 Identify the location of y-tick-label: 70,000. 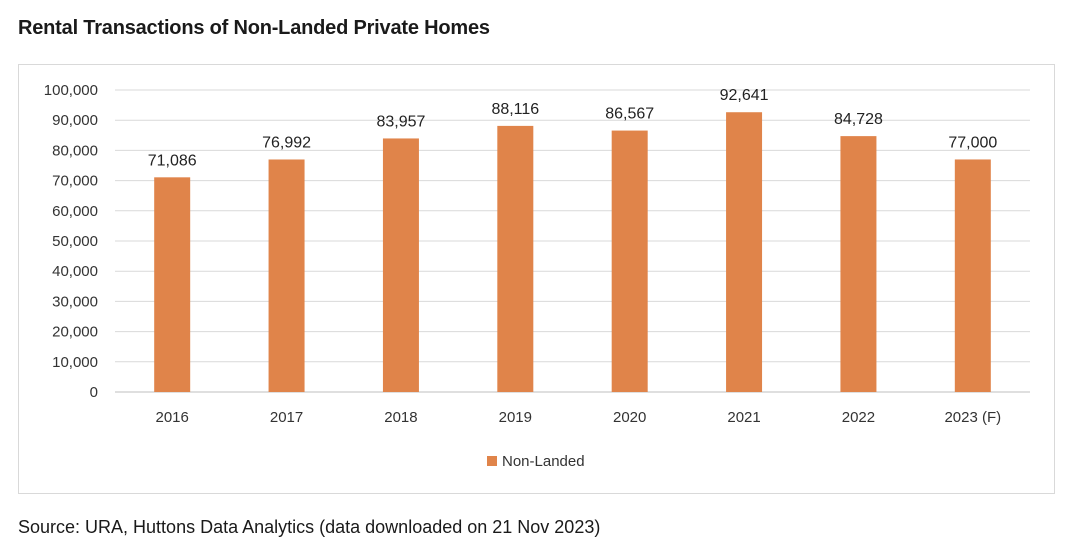
(75, 181).